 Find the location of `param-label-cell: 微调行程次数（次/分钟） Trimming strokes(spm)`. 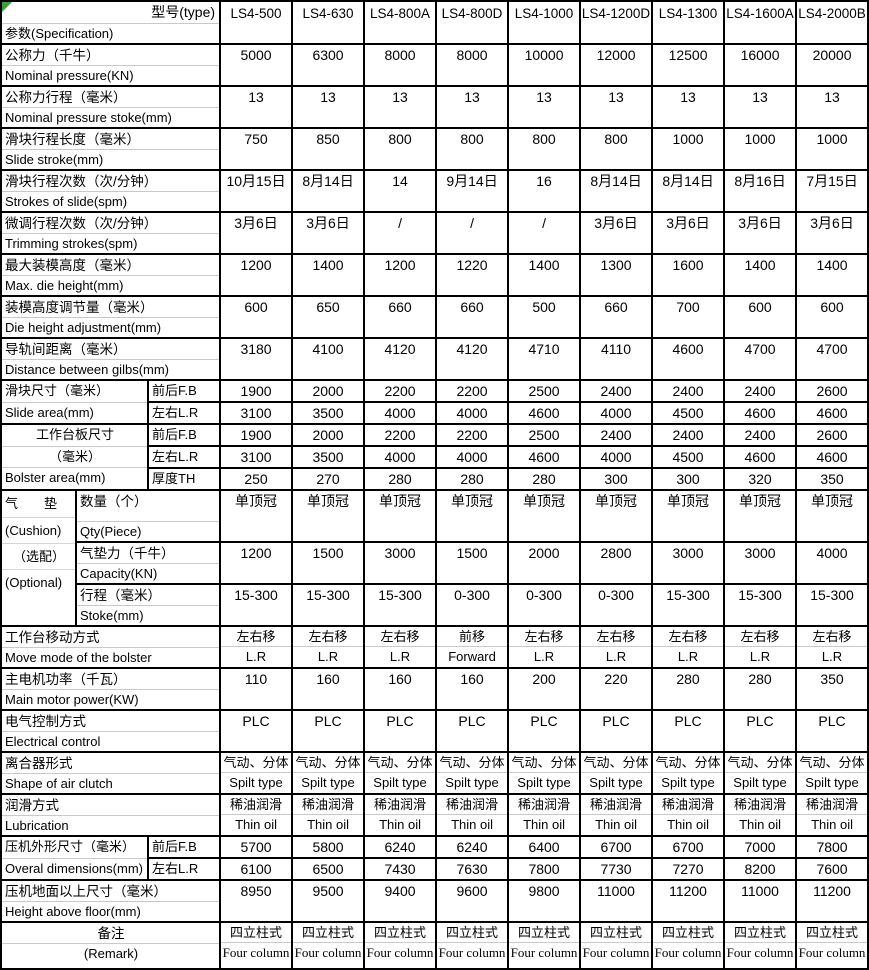

param-label-cell: 微调行程次数（次/分钟） Trimming strokes(spm) is located at coordinates (111, 233).